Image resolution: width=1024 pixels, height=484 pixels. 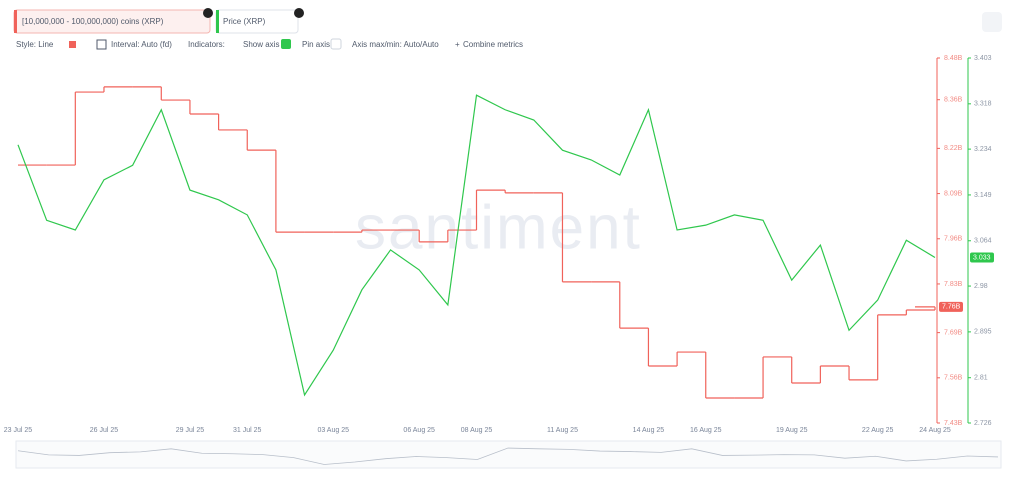 I want to click on metric-tab-label: [10,000,000 - 100,000,000) coins (XRP), so click(x=93, y=21).